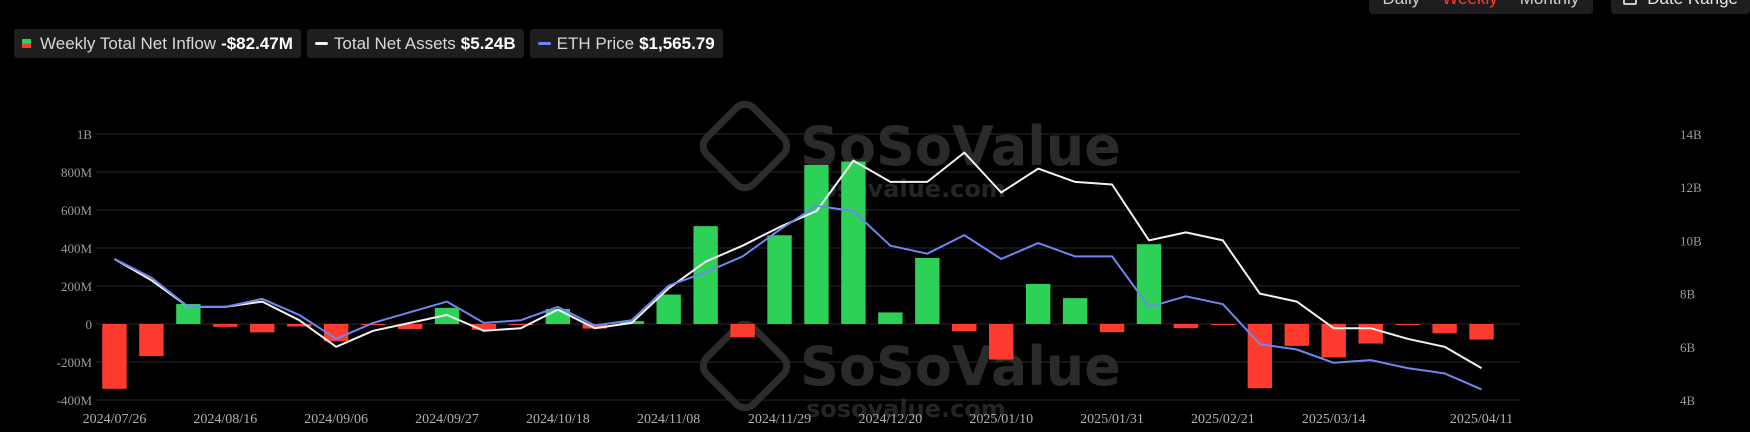 This screenshot has width=1750, height=432. I want to click on x-tick-label: 2025/02/21, so click(1223, 419).